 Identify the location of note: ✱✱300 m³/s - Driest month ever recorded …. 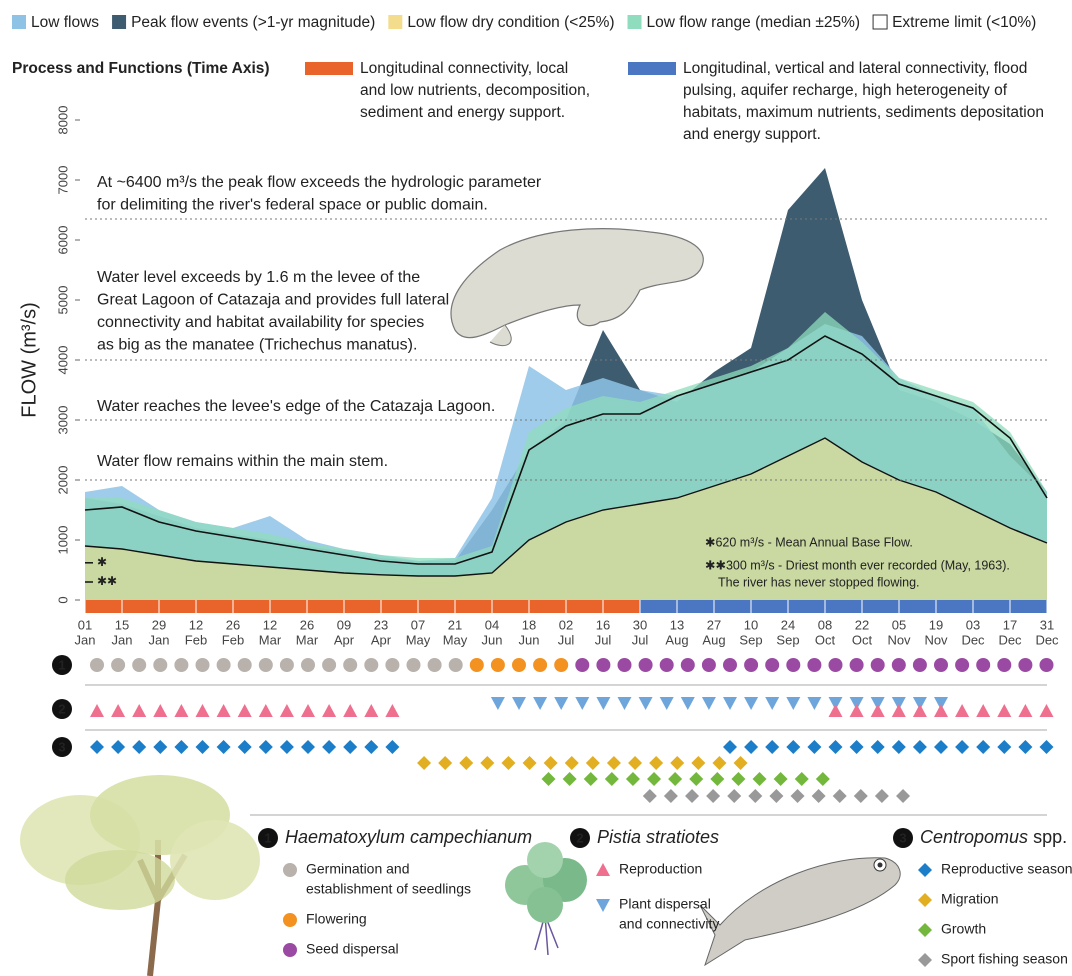
(857, 565).